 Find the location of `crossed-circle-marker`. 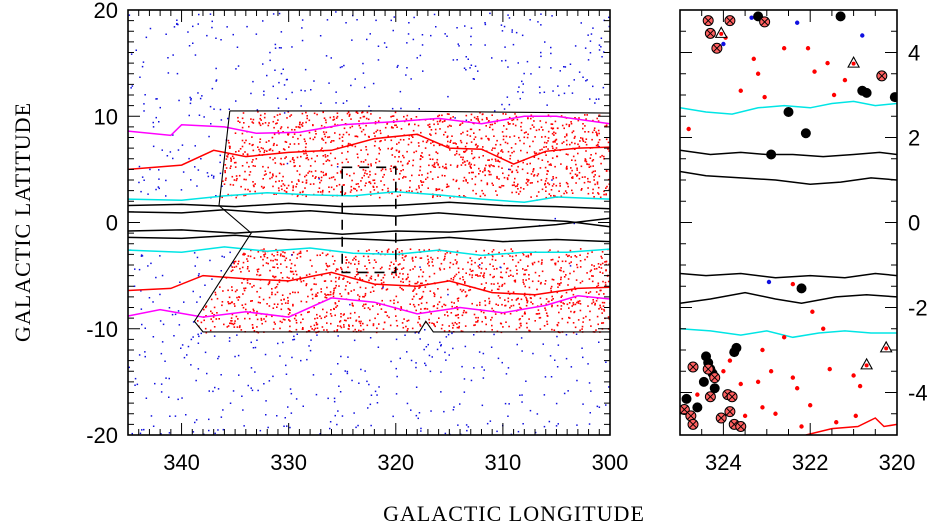

crossed-circle-marker is located at coordinates (730, 21).